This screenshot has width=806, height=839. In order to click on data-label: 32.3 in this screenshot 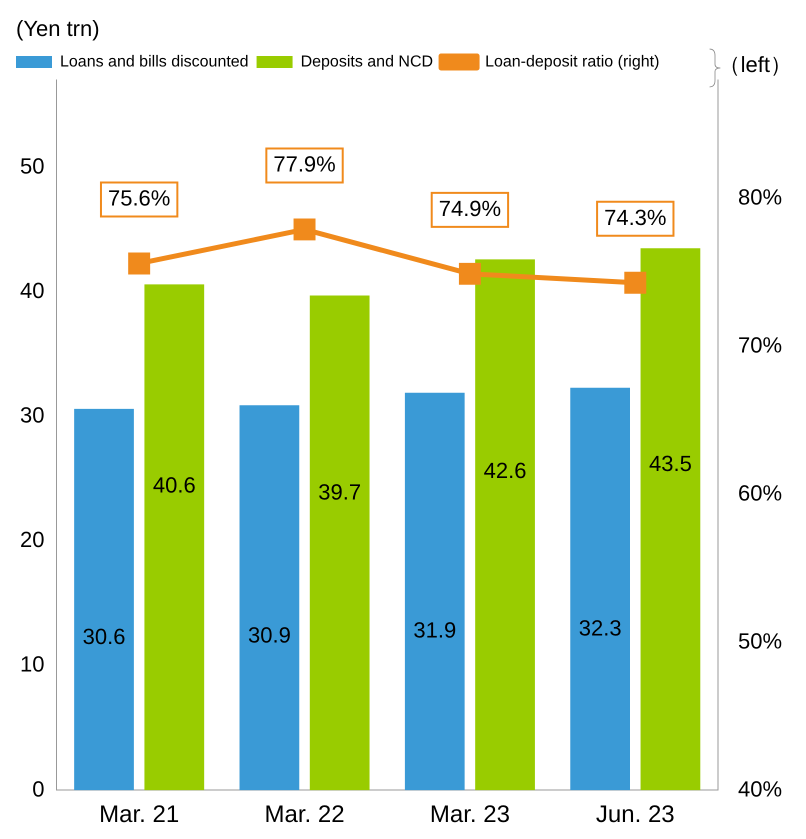, I will do `click(600, 627)`.